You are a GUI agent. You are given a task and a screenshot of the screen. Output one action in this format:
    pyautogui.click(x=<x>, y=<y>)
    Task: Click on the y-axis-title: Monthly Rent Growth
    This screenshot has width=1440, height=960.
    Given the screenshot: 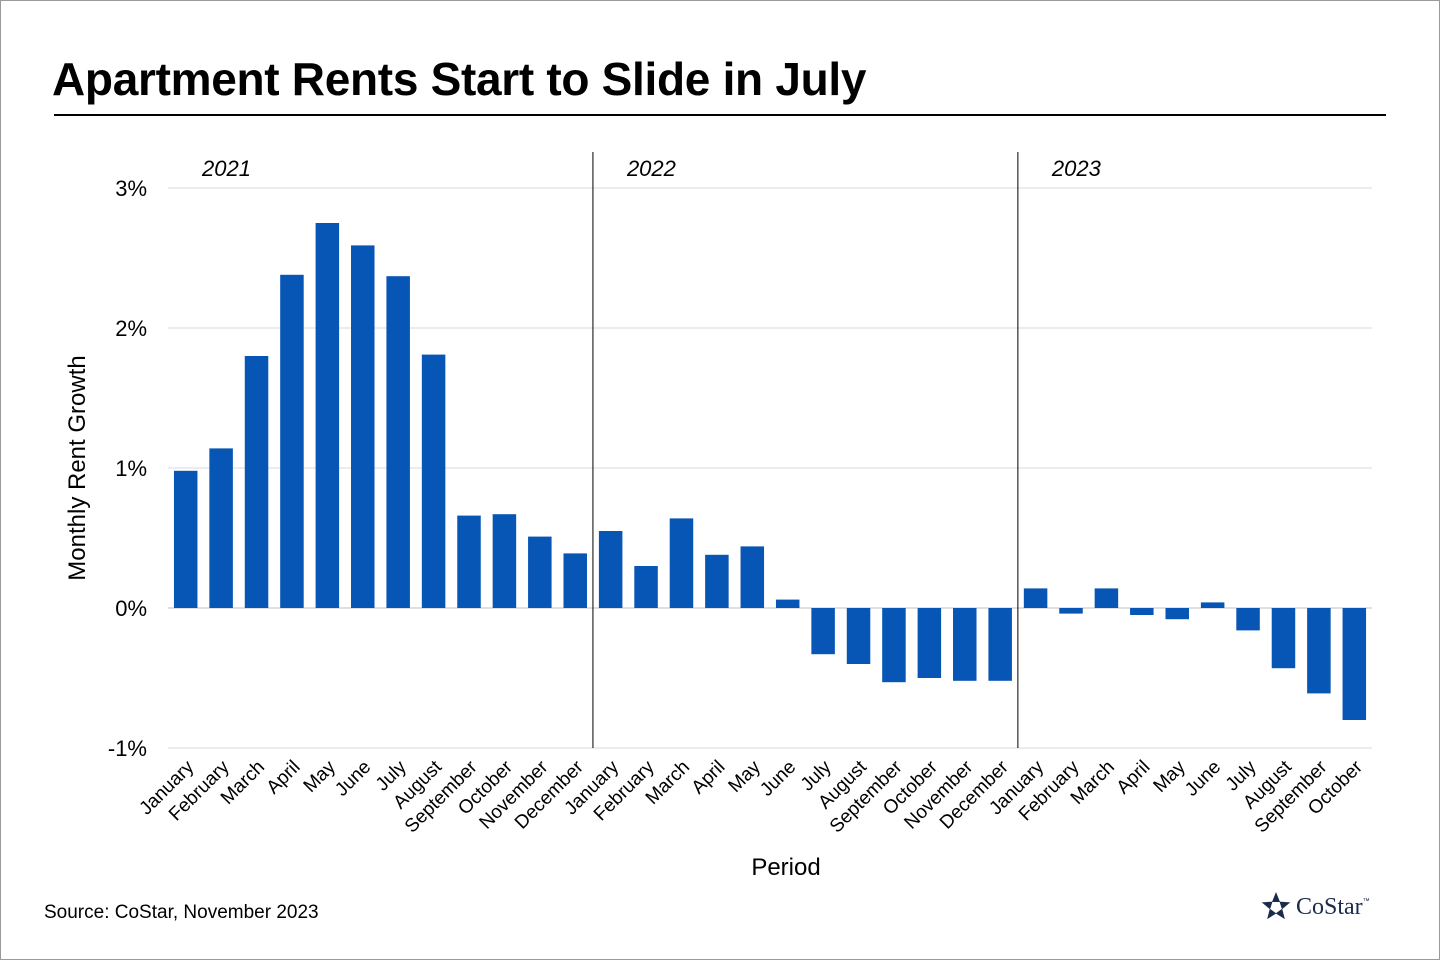 What is the action you would take?
    pyautogui.click(x=77, y=467)
    